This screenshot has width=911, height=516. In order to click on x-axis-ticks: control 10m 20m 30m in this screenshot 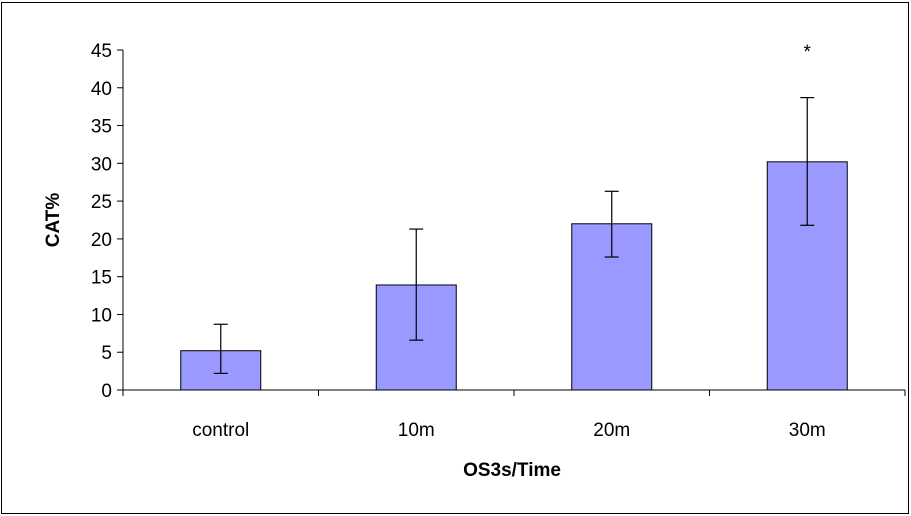, I will do `click(514, 415)`.